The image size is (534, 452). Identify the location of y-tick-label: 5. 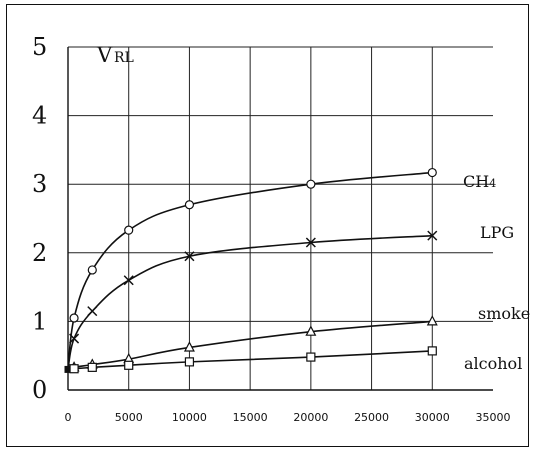
(39, 47).